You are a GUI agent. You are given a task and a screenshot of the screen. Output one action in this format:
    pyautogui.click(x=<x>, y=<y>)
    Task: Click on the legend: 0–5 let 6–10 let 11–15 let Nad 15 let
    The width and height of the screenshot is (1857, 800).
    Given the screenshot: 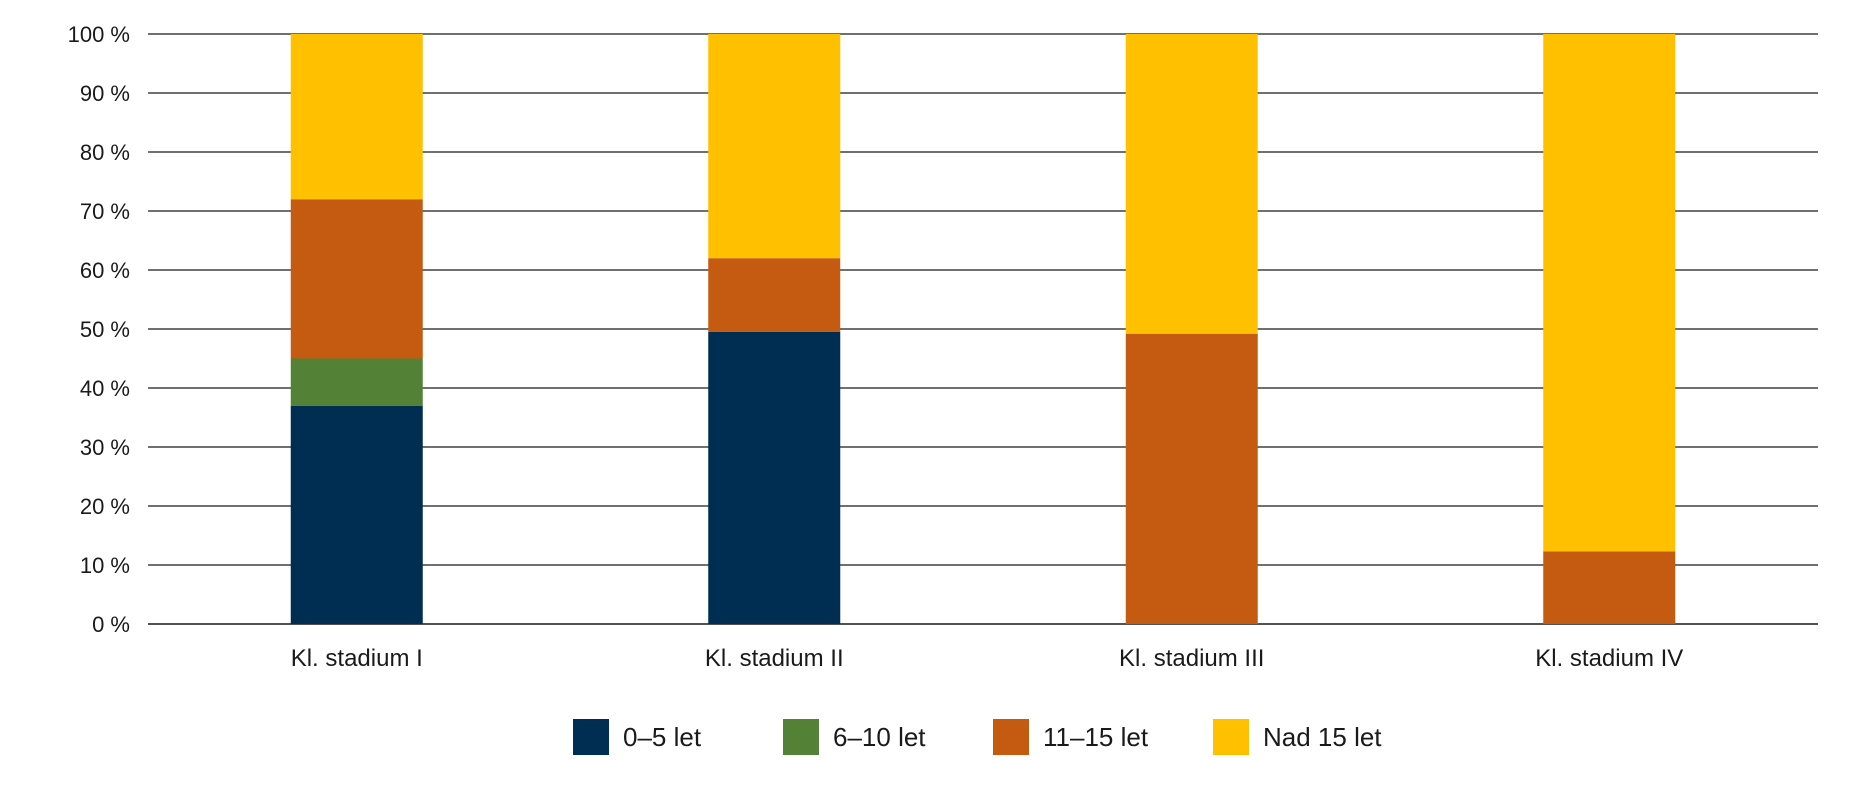 What is the action you would take?
    pyautogui.click(x=977, y=737)
    